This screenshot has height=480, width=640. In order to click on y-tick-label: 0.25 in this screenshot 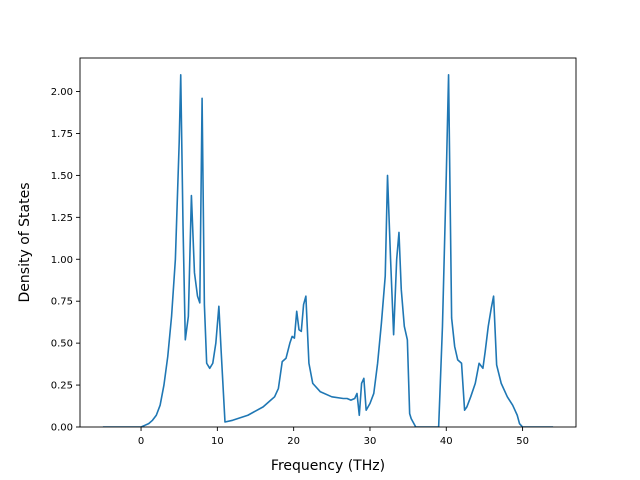, I will do `click(62, 386)`.